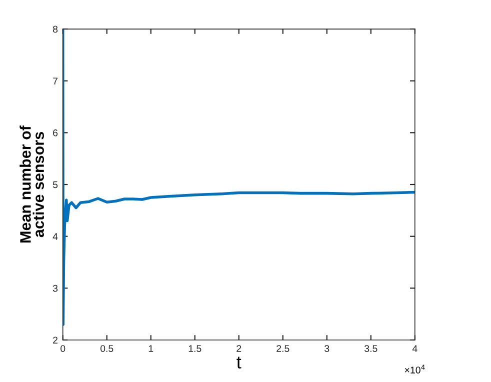  I want to click on y-tick-label: 8, so click(55, 29).